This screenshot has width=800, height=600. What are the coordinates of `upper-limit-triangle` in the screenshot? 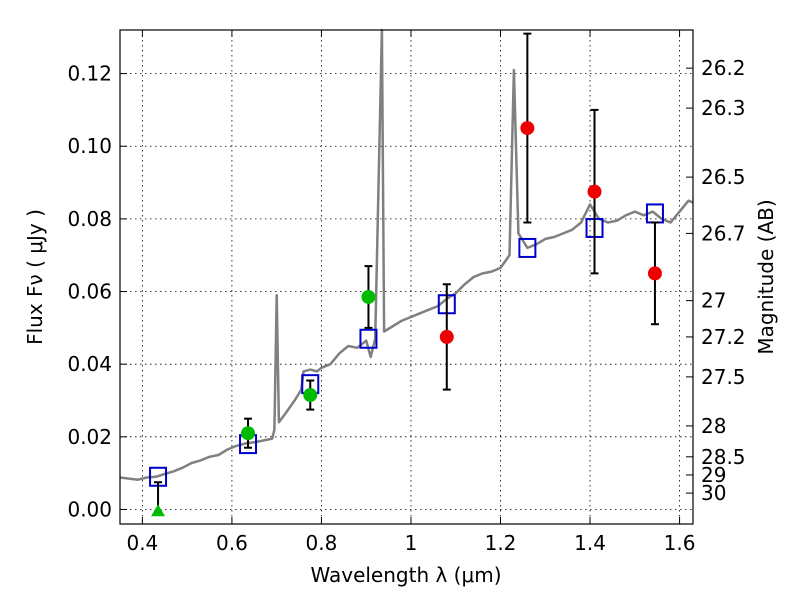 It's located at (158, 510).